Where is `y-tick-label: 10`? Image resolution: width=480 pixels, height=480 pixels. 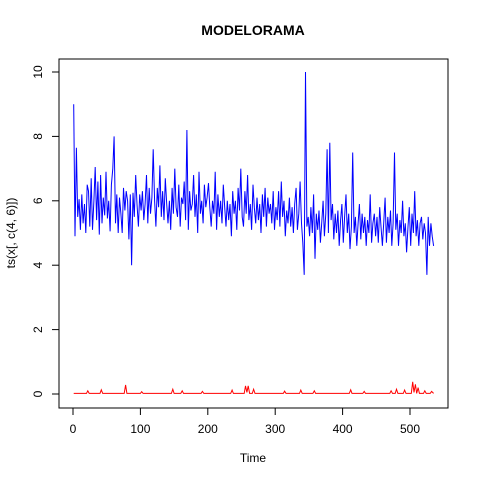
y-tick-label: 10 is located at coordinates (38, 72).